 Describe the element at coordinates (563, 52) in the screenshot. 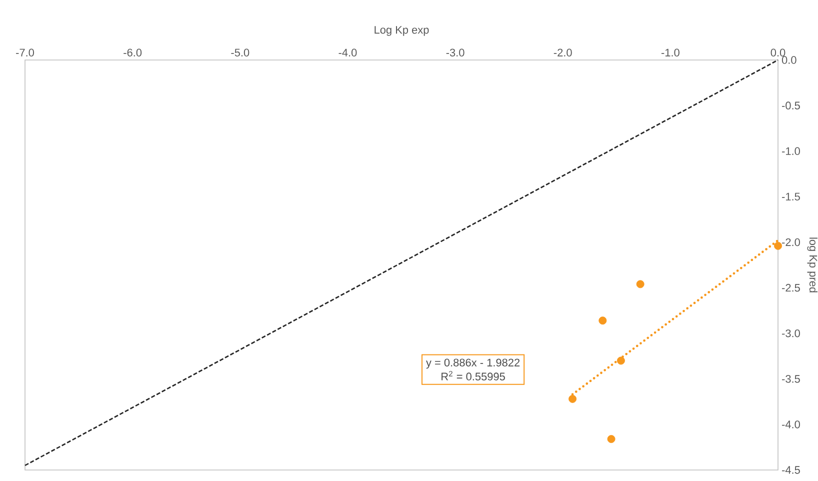

I see `x-tick-label: -2.0` at that location.